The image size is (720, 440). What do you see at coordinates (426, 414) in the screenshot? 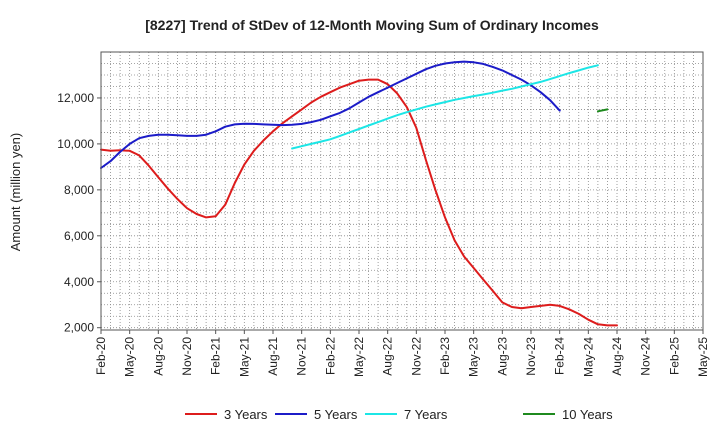
I see `legend-label-7-years: 7 Years` at bounding box center [426, 414].